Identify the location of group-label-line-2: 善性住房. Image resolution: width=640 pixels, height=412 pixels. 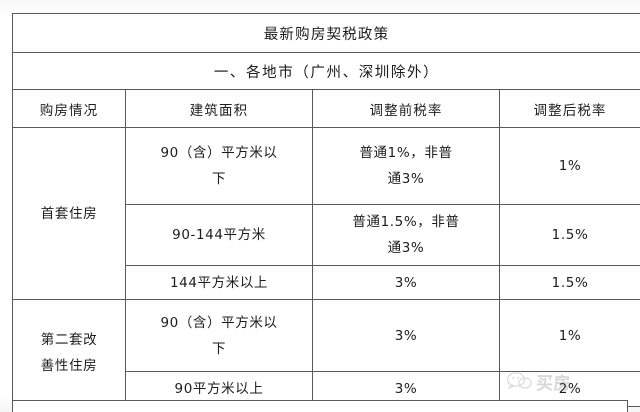
(69, 366).